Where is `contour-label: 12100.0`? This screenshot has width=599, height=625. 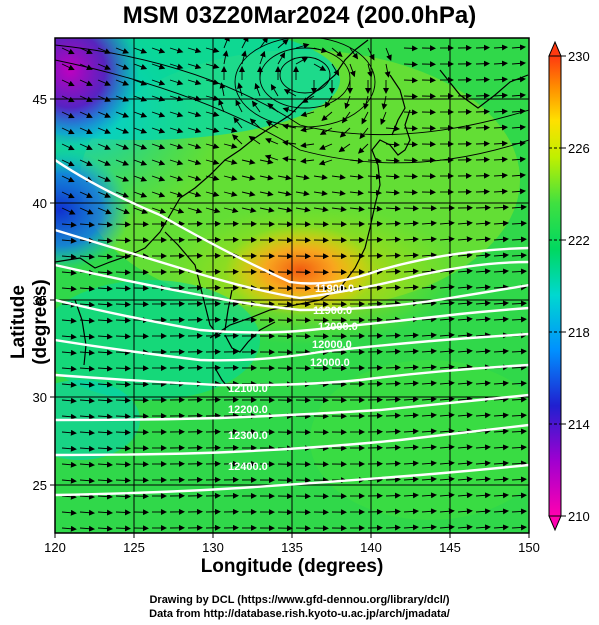
contour-label: 12100.0 is located at coordinates (248, 389).